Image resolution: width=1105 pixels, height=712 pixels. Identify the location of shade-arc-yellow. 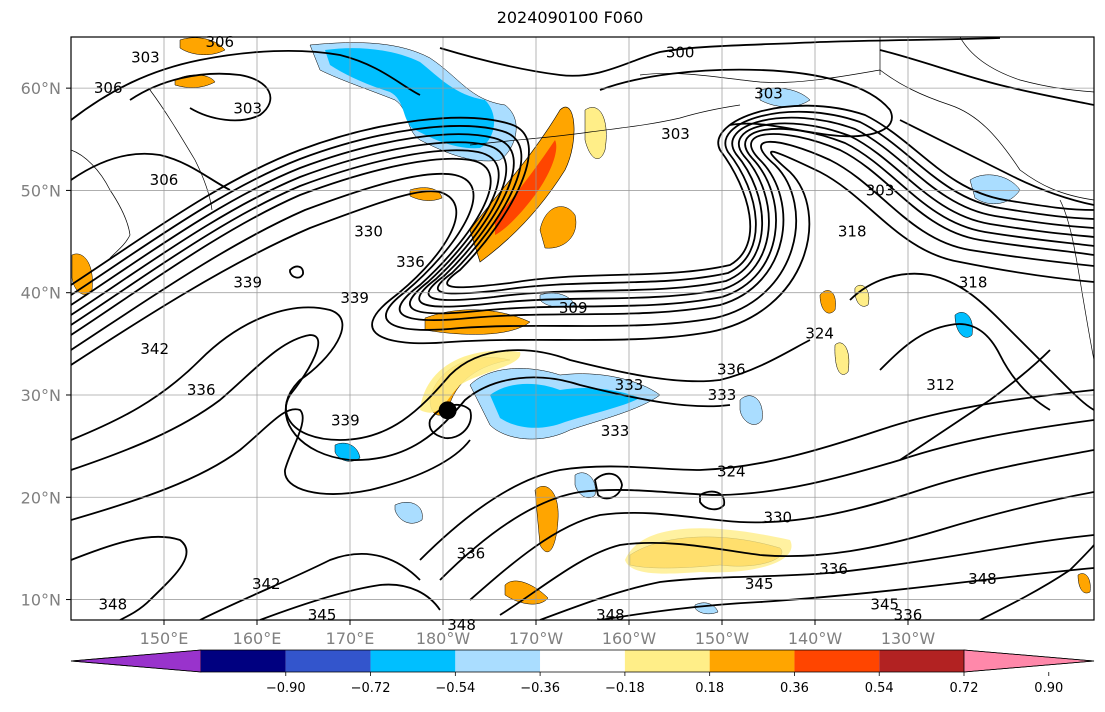
(470, 381).